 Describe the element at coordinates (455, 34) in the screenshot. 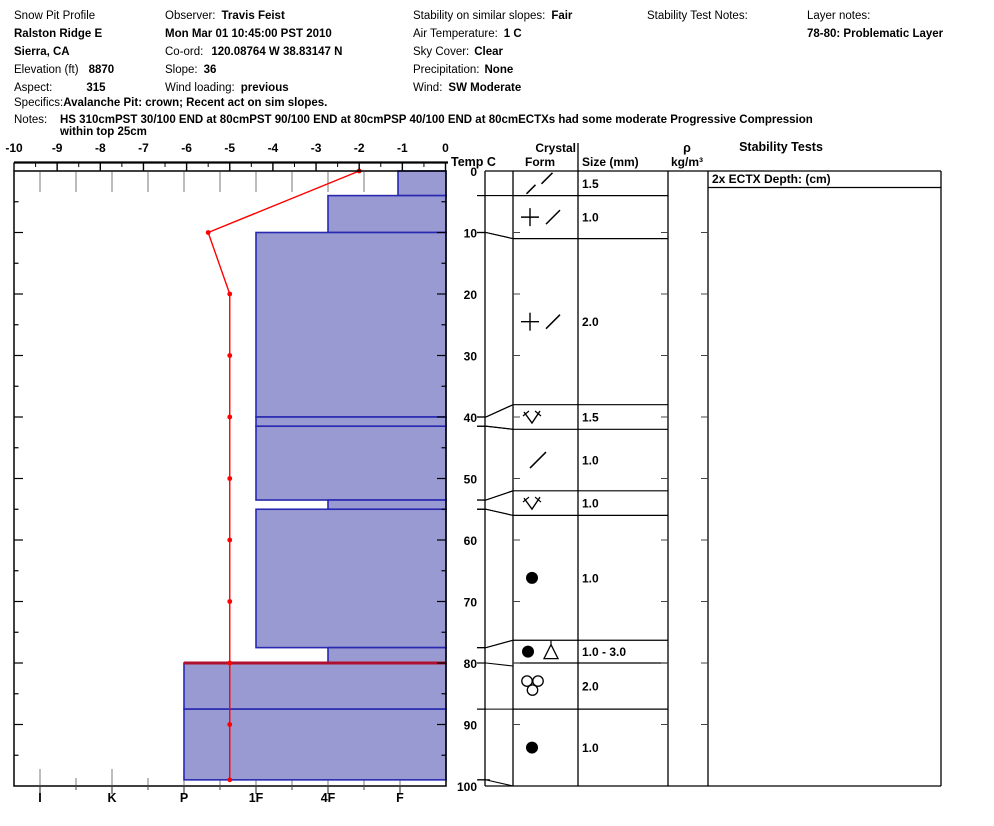

I see `air-temp-label: Air Temperature:` at that location.